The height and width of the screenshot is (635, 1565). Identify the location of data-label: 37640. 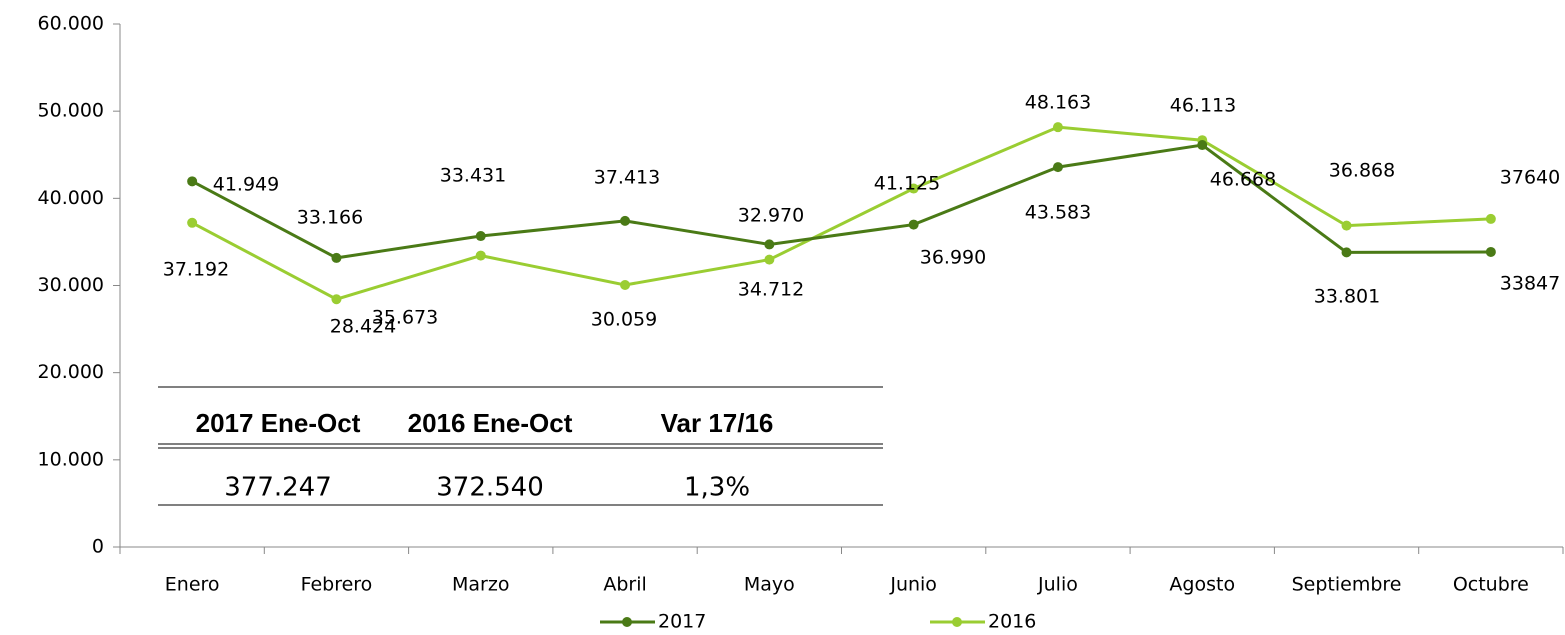
(1530, 178).